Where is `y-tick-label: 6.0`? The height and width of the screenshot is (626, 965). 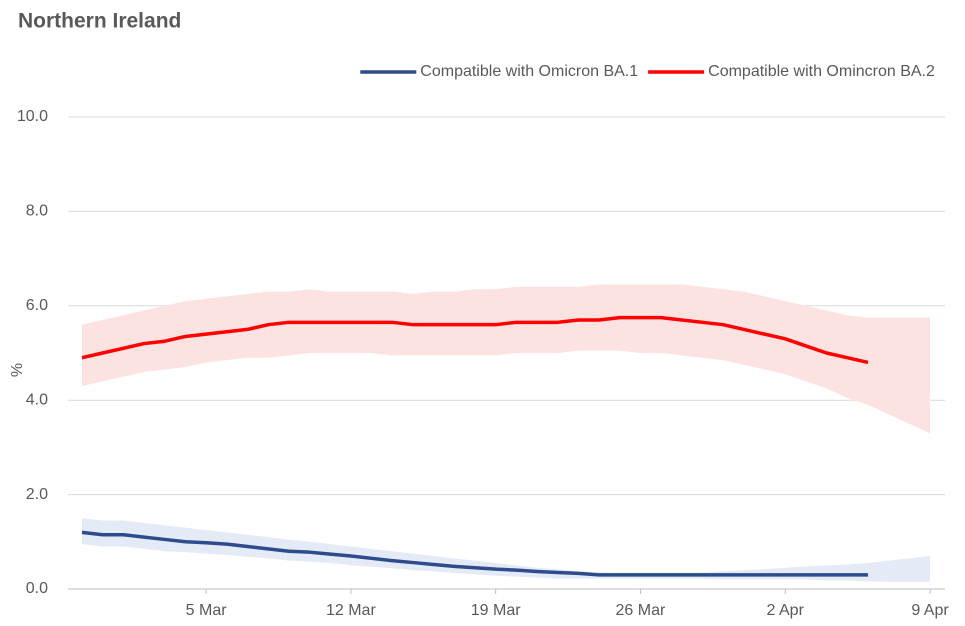
y-tick-label: 6.0 is located at coordinates (37, 305).